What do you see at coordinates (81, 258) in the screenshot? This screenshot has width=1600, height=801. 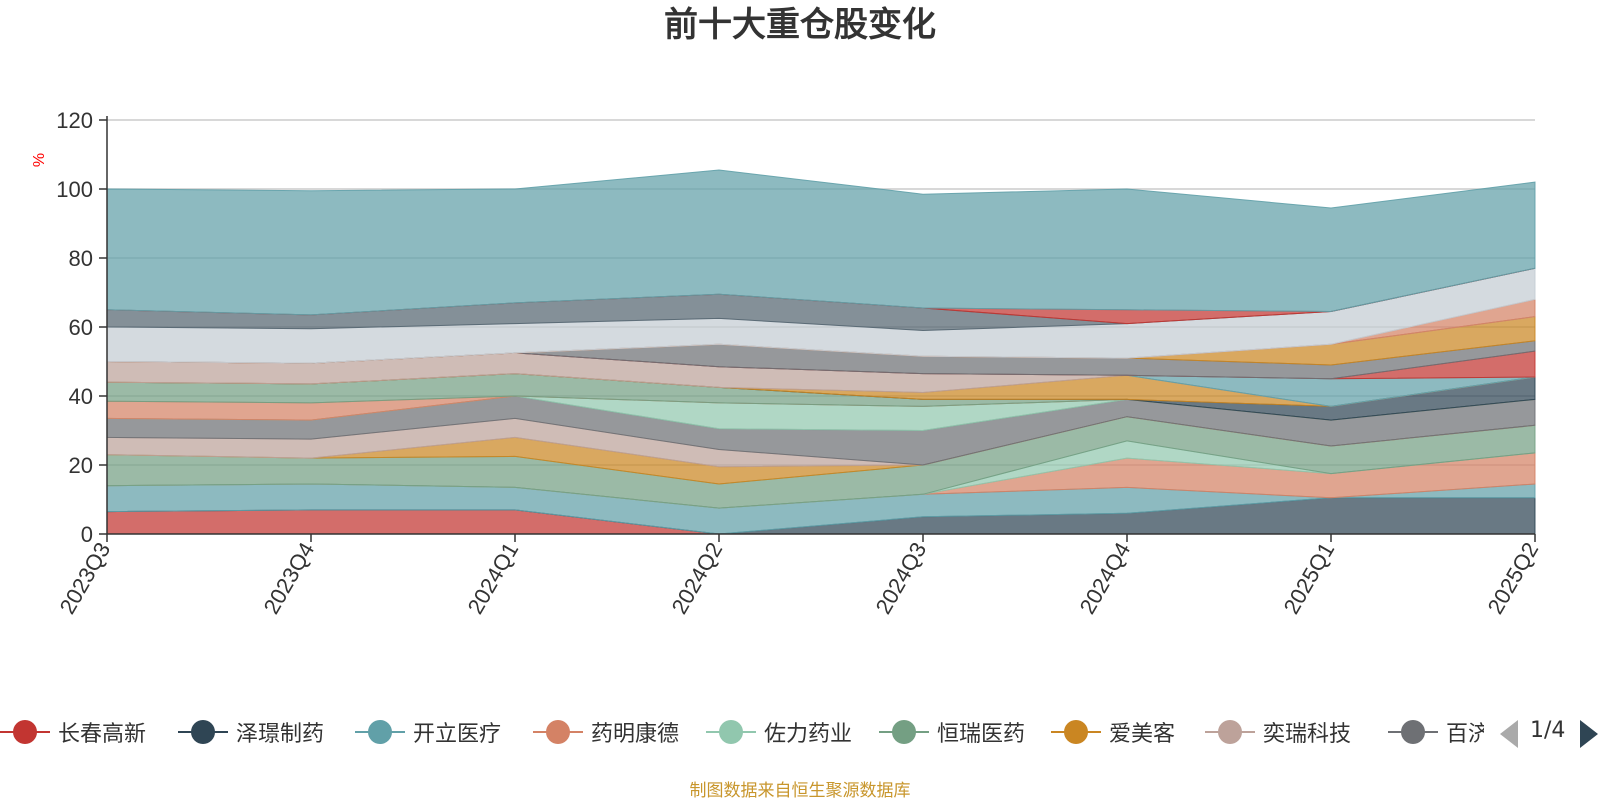 I see `y-tick-label: 80` at bounding box center [81, 258].